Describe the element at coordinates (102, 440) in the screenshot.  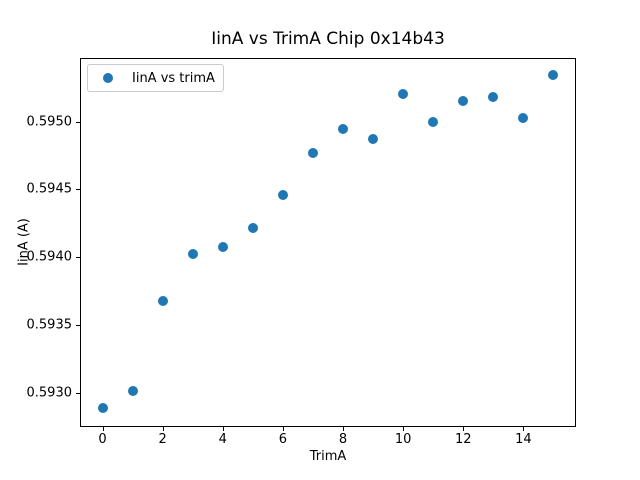
I see `x-tick-label: 0` at that location.